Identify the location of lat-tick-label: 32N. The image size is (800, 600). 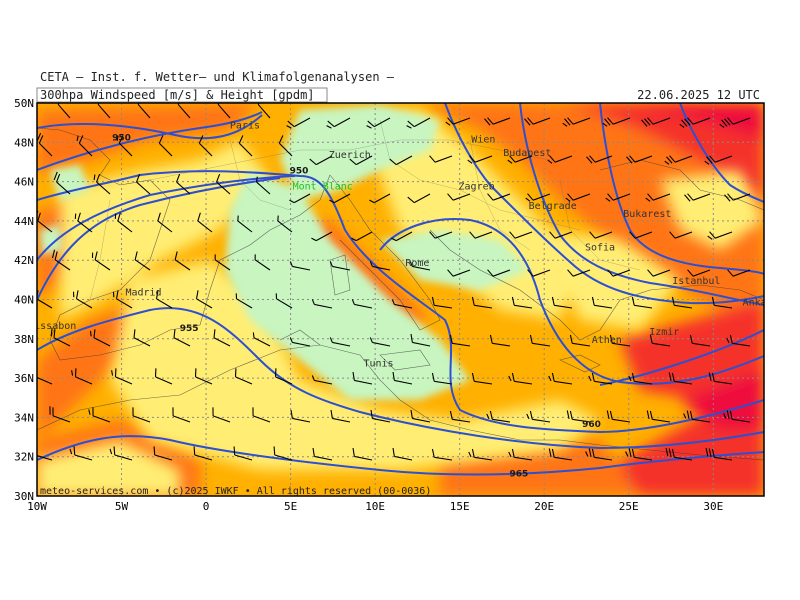
(24, 457).